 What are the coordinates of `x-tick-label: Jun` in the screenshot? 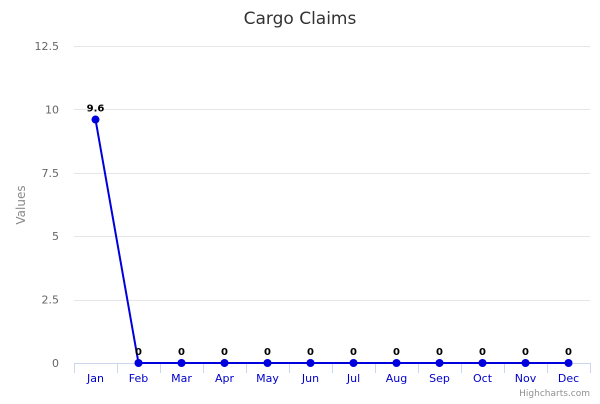 It's located at (310, 378).